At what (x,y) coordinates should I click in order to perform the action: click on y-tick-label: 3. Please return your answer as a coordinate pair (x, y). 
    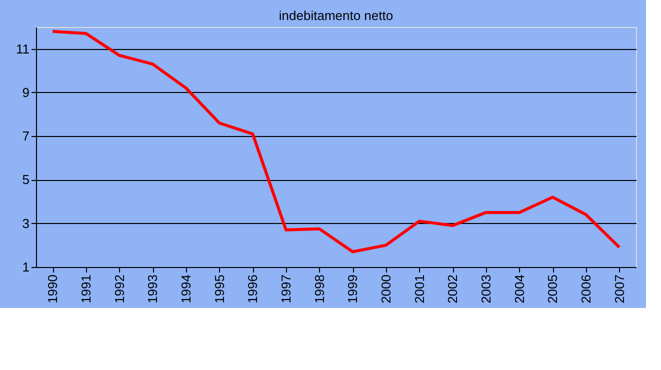
    Looking at the image, I should click on (26, 223).